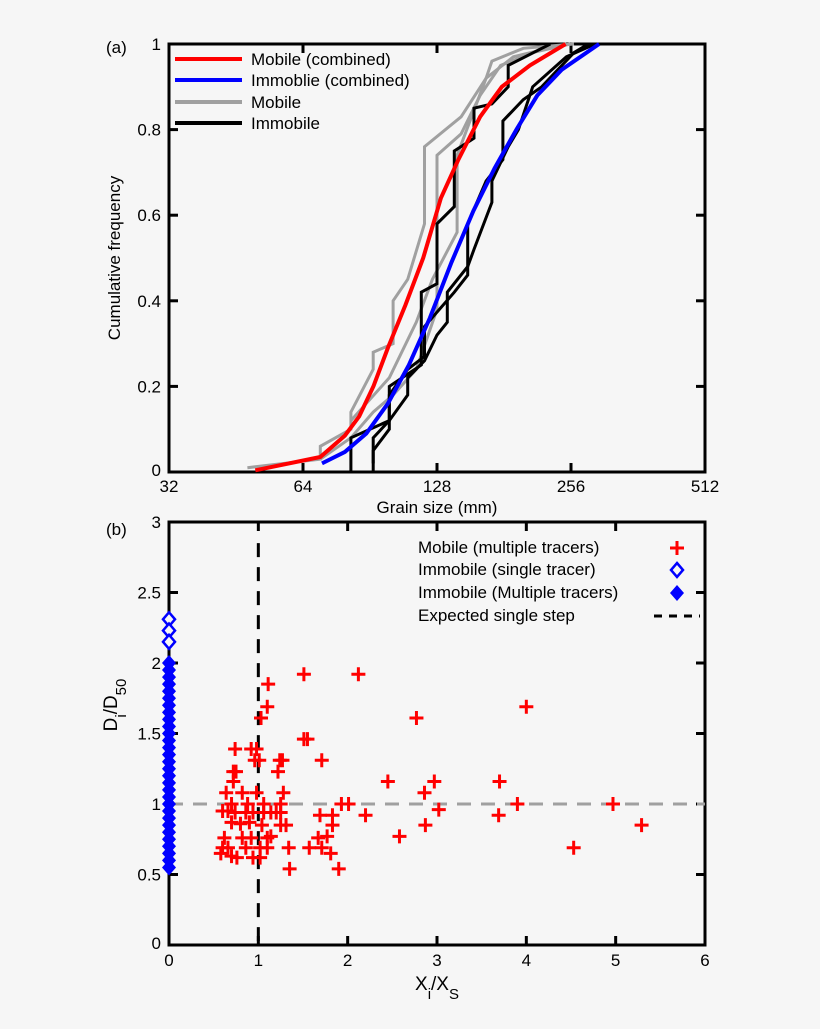 This screenshot has width=820, height=1029. What do you see at coordinates (518, 592) in the screenshot?
I see `legend-label: Immobile (Multiple tracers)` at bounding box center [518, 592].